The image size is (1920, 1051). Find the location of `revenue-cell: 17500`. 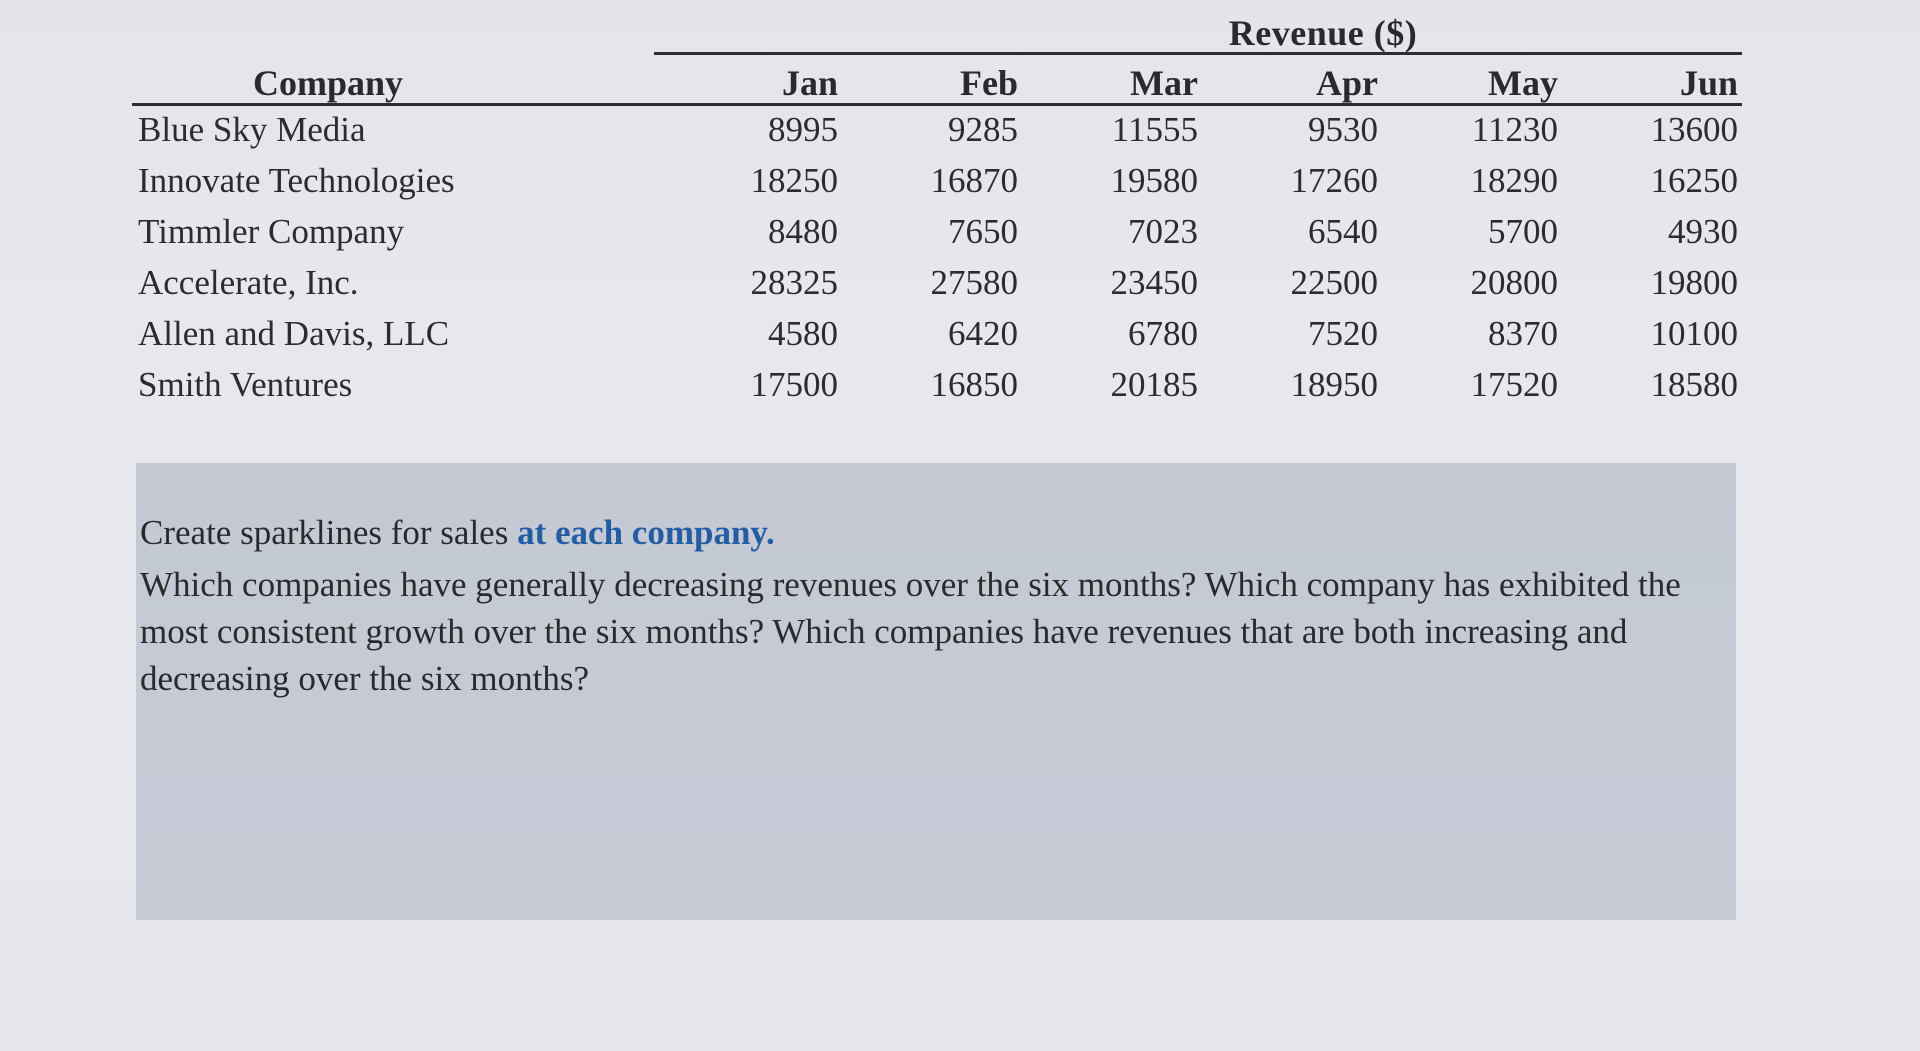

revenue-cell: 17500 is located at coordinates (794, 384).